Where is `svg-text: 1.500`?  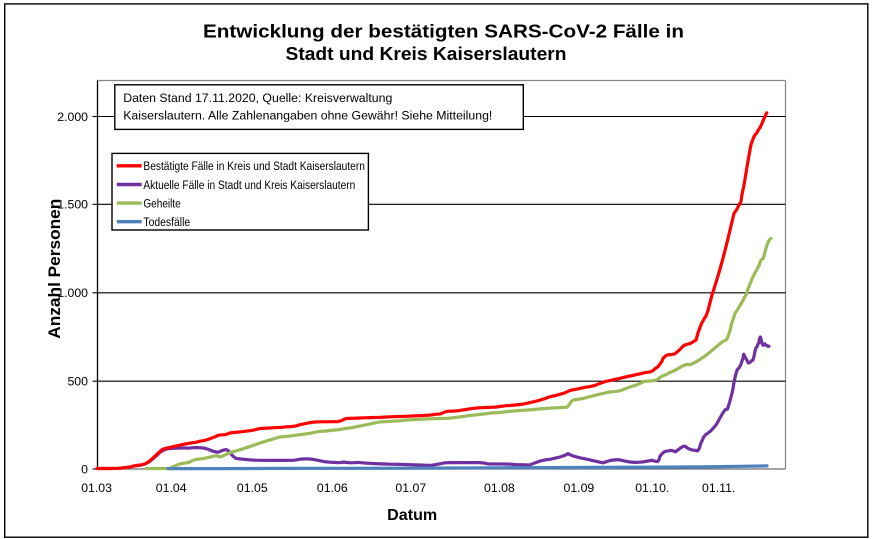
svg-text: 1.500 is located at coordinates (72, 205).